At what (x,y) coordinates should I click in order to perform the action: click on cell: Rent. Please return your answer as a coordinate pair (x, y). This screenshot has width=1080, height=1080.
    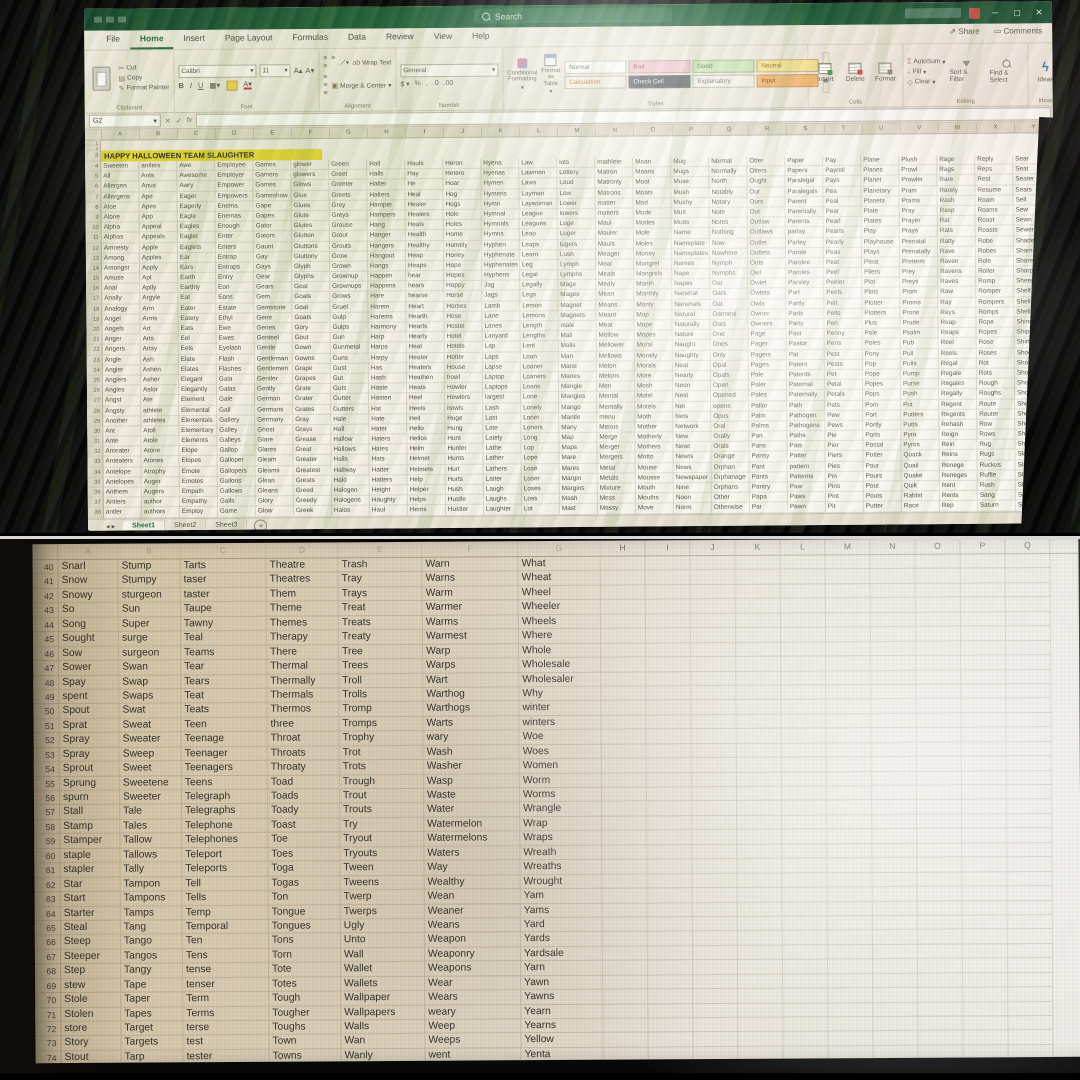
    Looking at the image, I should click on (958, 486).